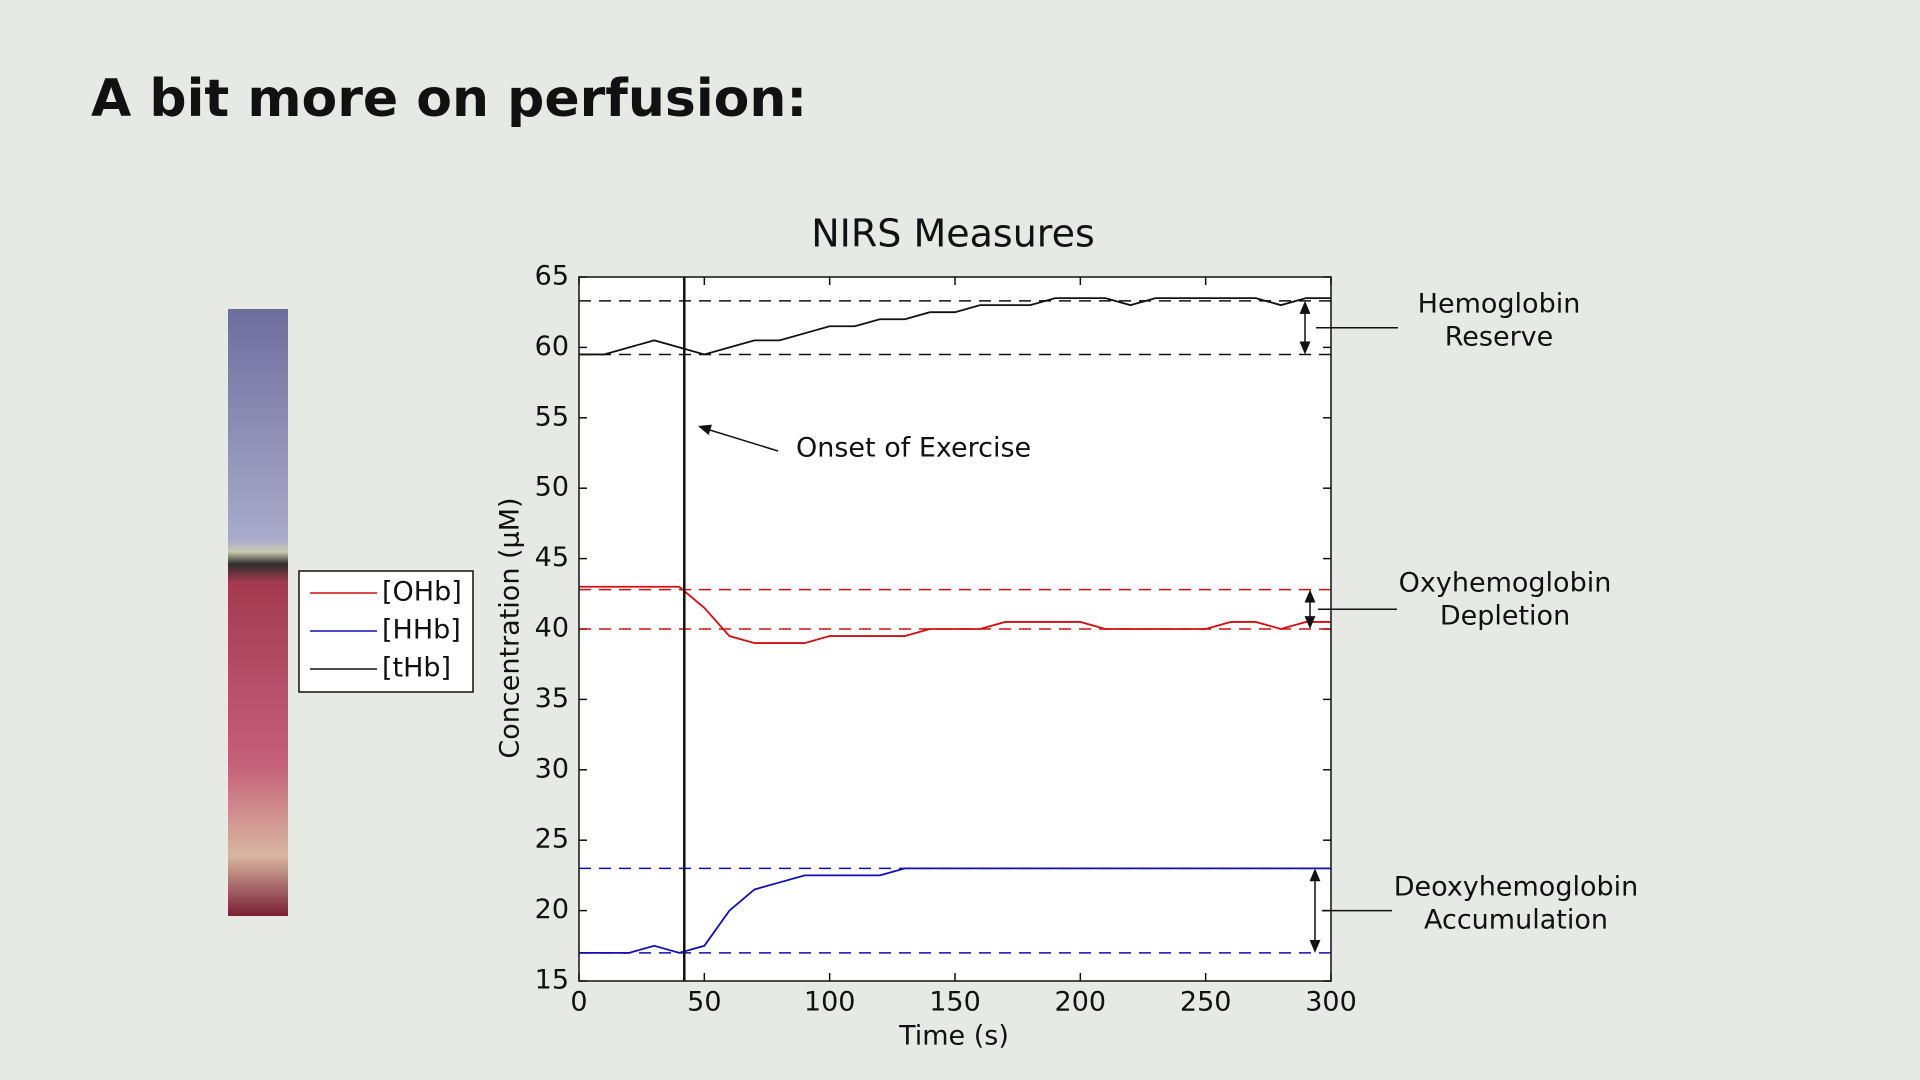 The width and height of the screenshot is (1920, 1080). What do you see at coordinates (552, 980) in the screenshot?
I see `y-tick-label: 15` at bounding box center [552, 980].